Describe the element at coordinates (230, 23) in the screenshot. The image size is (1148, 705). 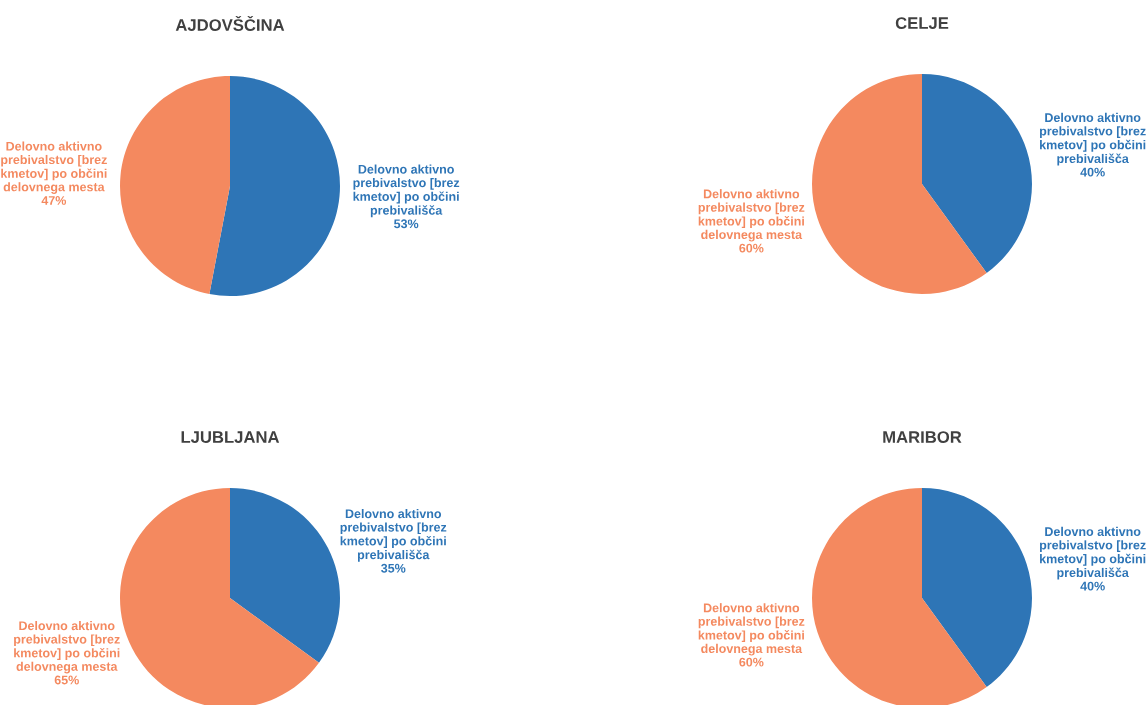
I see `chart-title: AJDOVŠČINA` at that location.